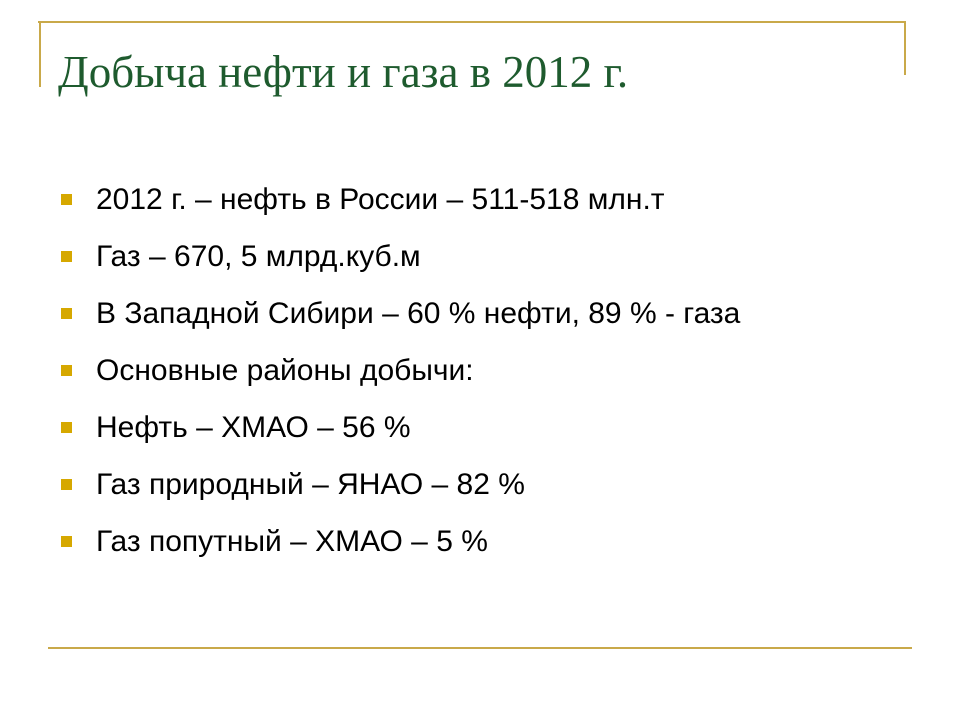 The image size is (960, 720). Describe the element at coordinates (343, 72) in the screenshot. I see `slide-title: Добыча нефти и газа в 2012 г.` at that location.